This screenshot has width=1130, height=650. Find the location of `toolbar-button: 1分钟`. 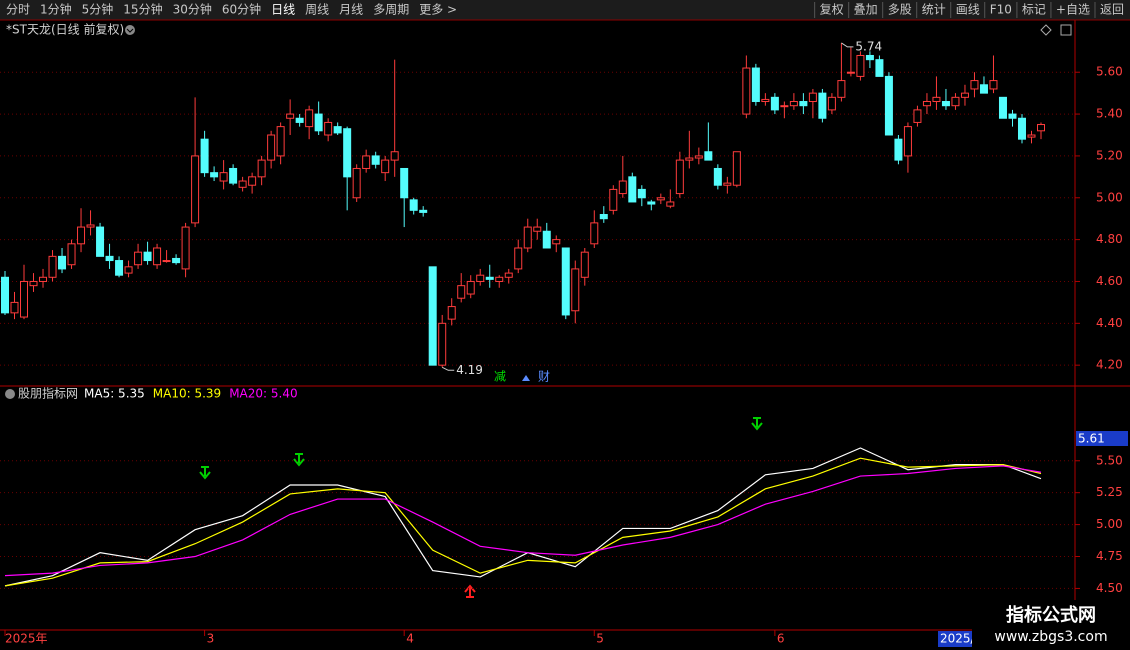

toolbar-button: 1分钟 is located at coordinates (56, 9).